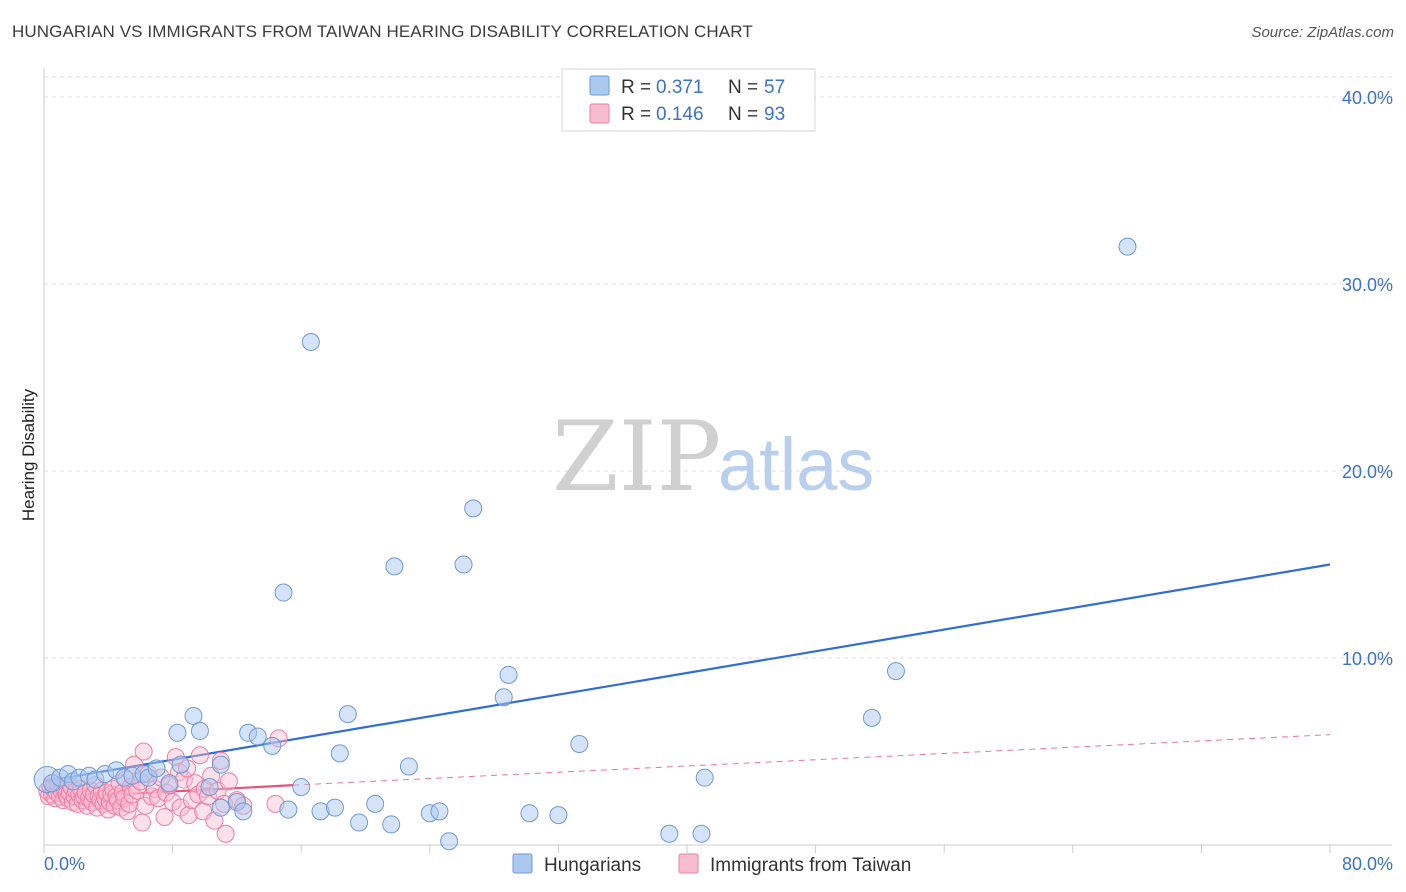 This screenshot has height=892, width=1406. I want to click on y-tick-label: 40.0%, so click(1367, 98).